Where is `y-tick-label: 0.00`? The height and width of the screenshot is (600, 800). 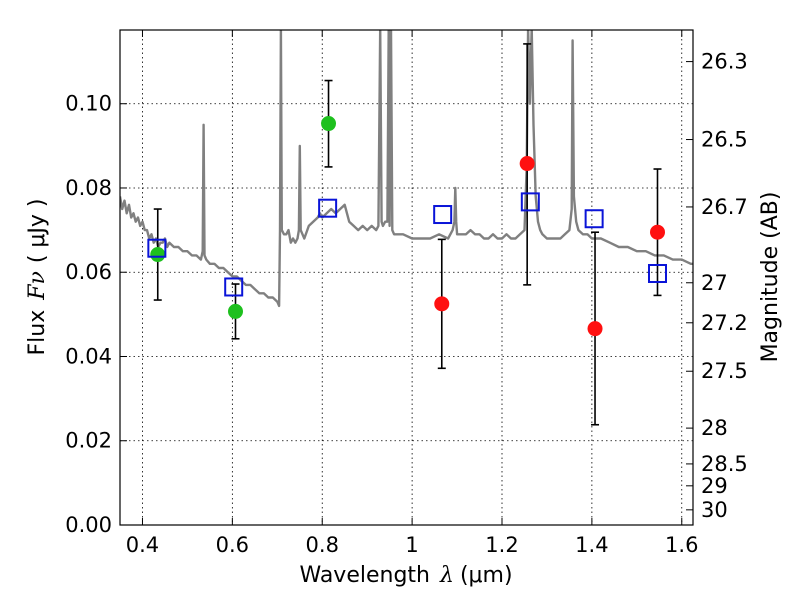
y-tick-label: 0.00 is located at coordinates (88, 525).